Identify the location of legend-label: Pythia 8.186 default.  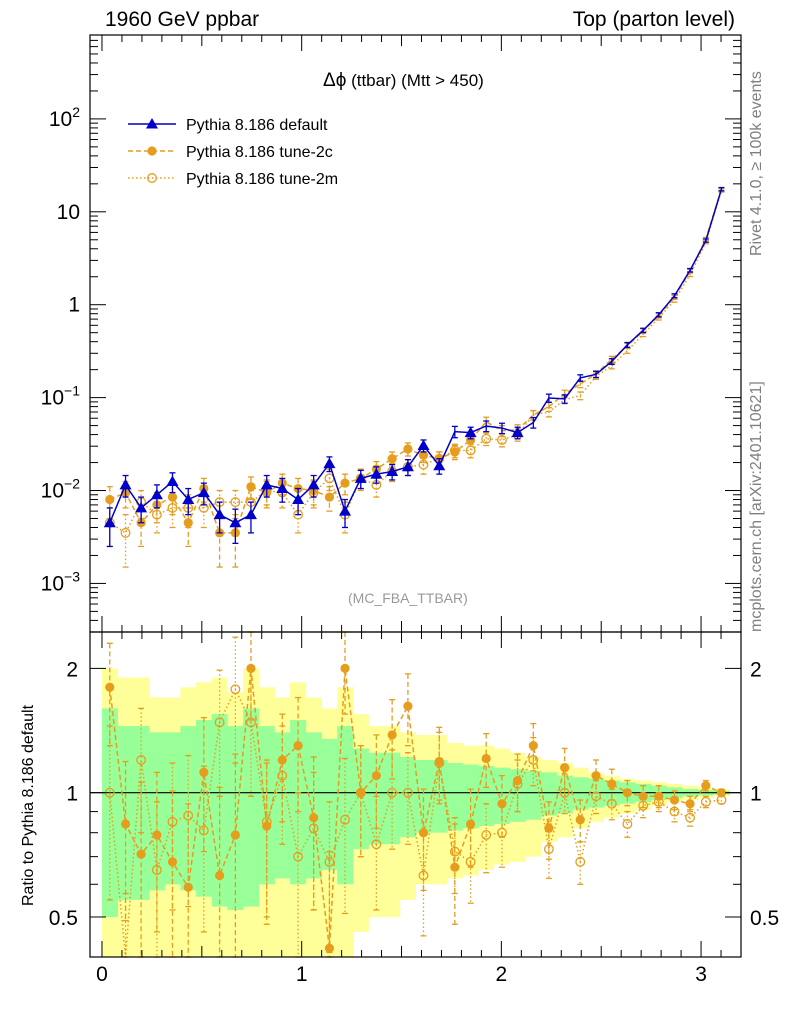
(257, 125).